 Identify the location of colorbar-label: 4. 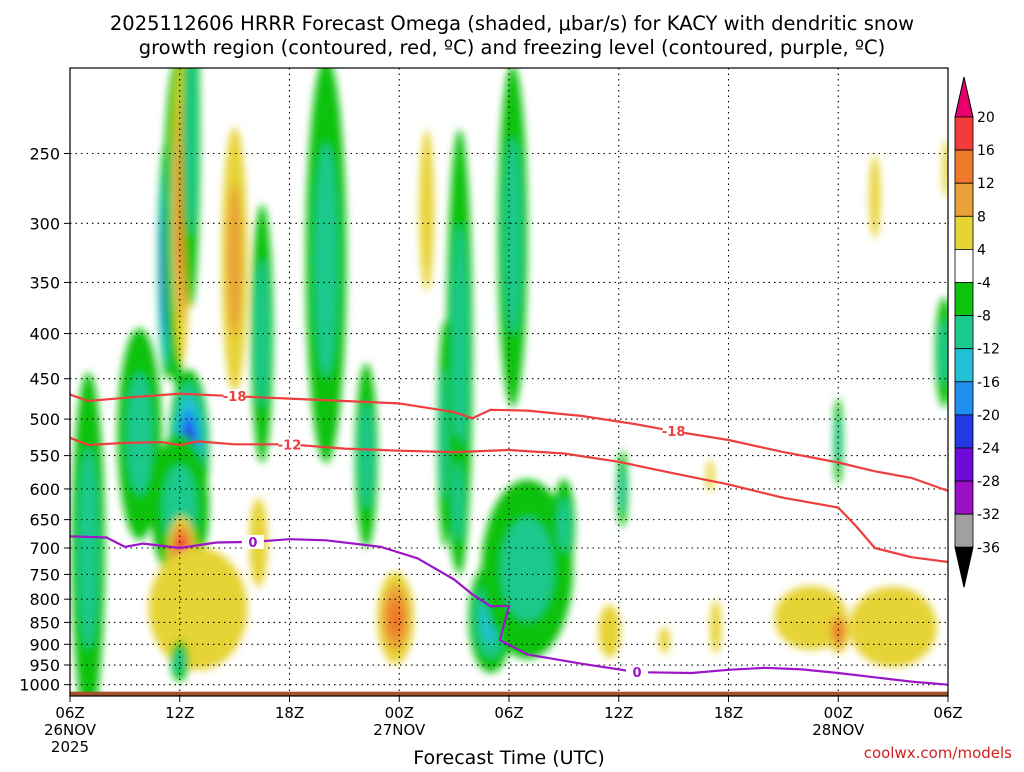
(981, 250).